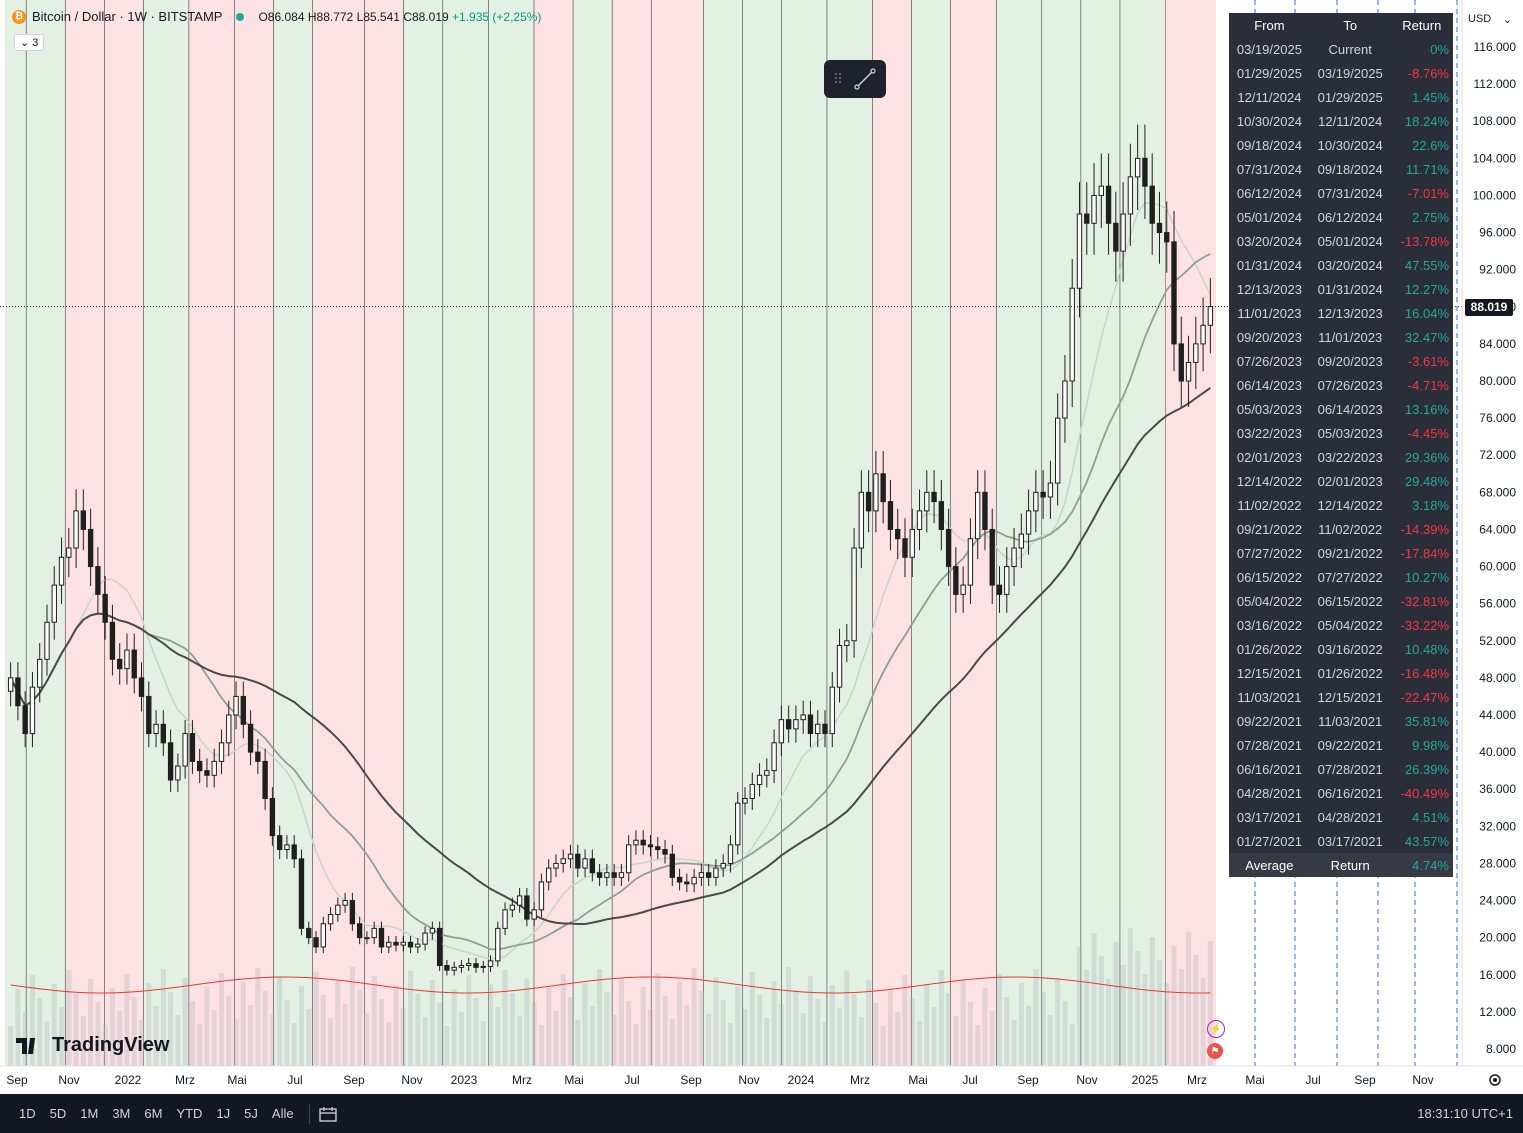 Image resolution: width=1523 pixels, height=1133 pixels. What do you see at coordinates (27, 1113) in the screenshot?
I see `timeframe-button: 1D` at bounding box center [27, 1113].